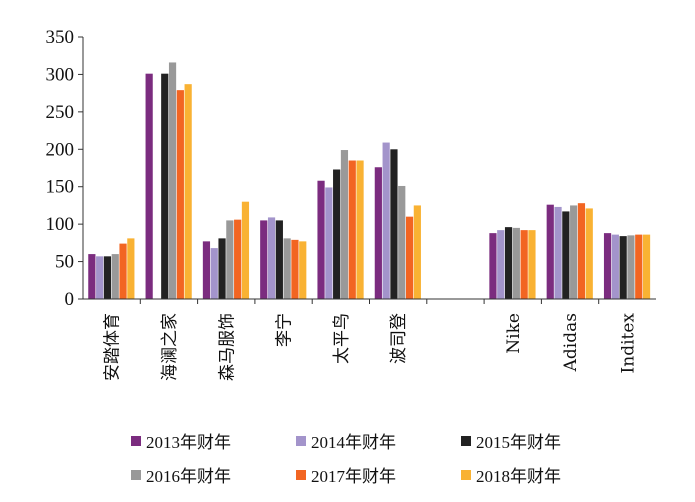 This screenshot has width=695, height=502. What do you see at coordinates (581, 251) in the screenshot?
I see `bar-Adidas-2017年财年` at bounding box center [581, 251].